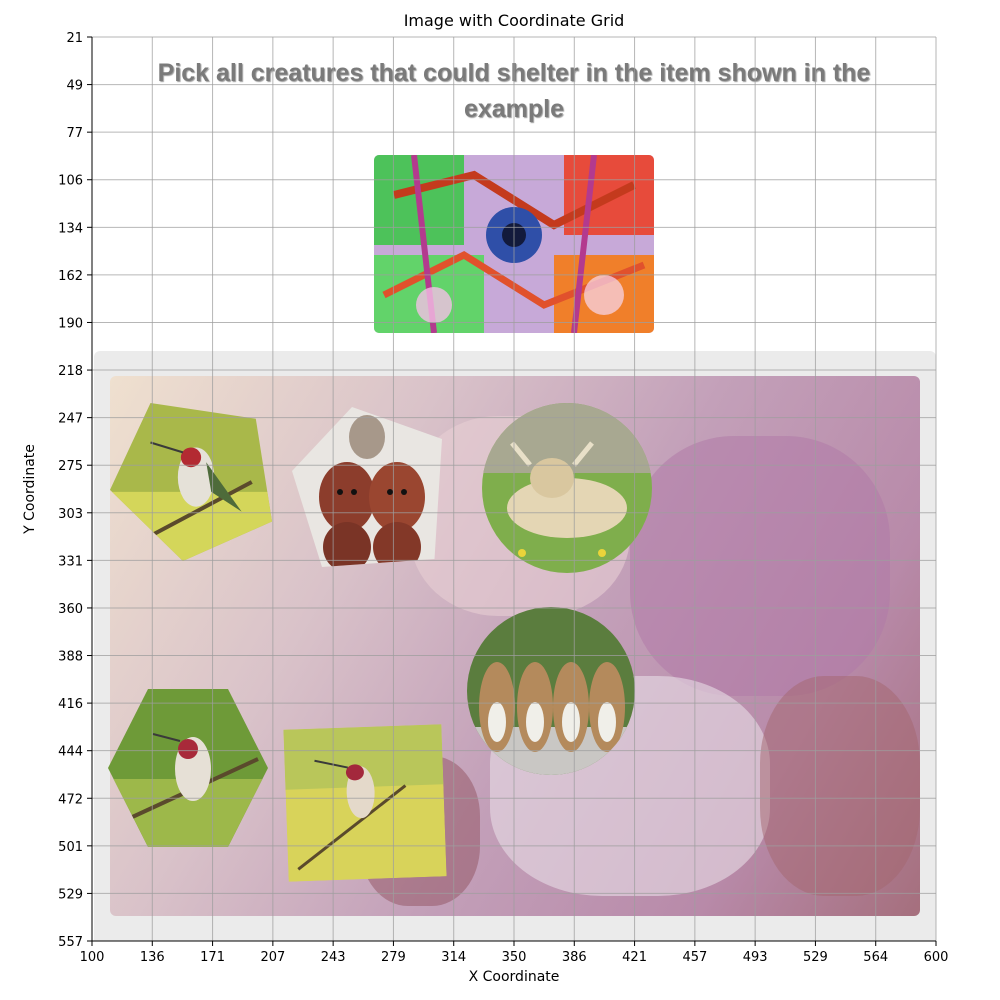 The width and height of the screenshot is (1000, 1000). I want to click on x-tick-label: 171, so click(212, 957).